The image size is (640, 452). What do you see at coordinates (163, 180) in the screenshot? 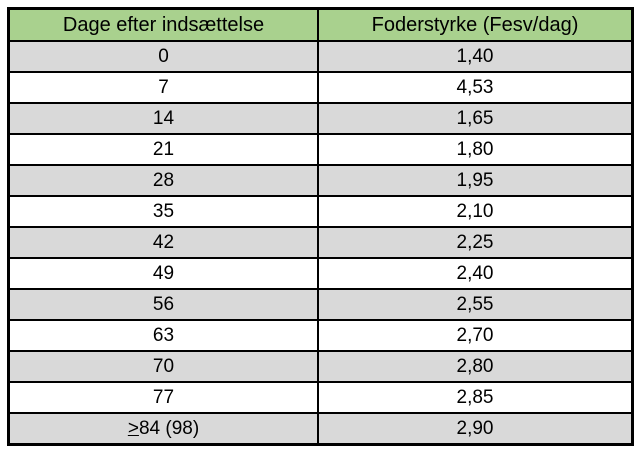
I see `day-cell: 28` at bounding box center [163, 180].